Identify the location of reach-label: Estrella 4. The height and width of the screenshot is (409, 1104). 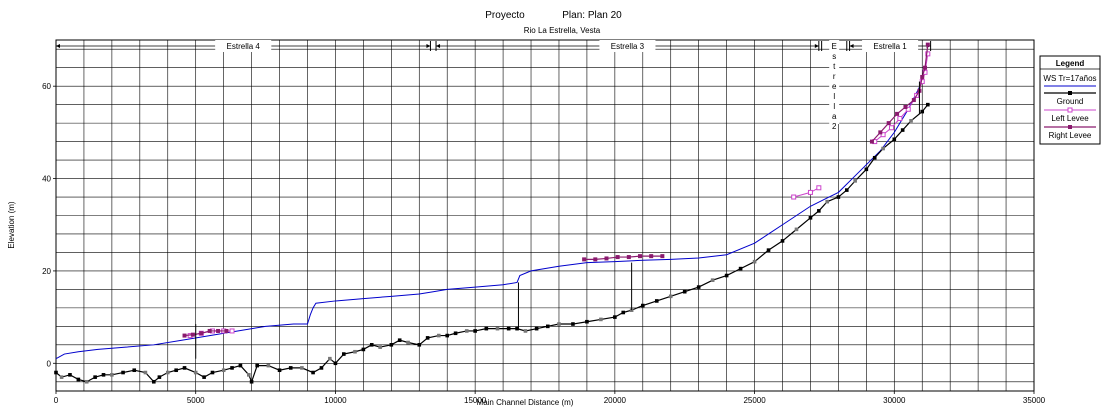
(244, 46).